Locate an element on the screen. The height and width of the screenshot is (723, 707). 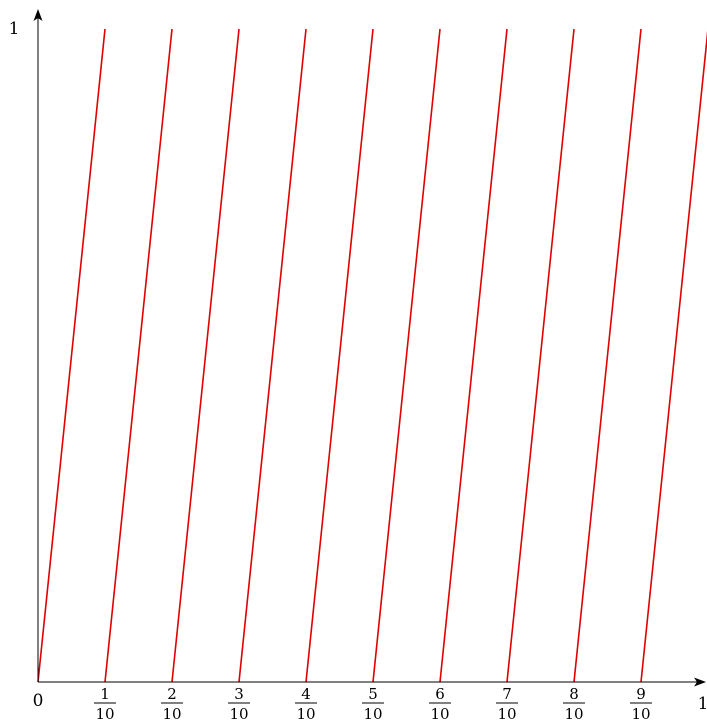
x-tick-numerator: 2 is located at coordinates (172, 694).